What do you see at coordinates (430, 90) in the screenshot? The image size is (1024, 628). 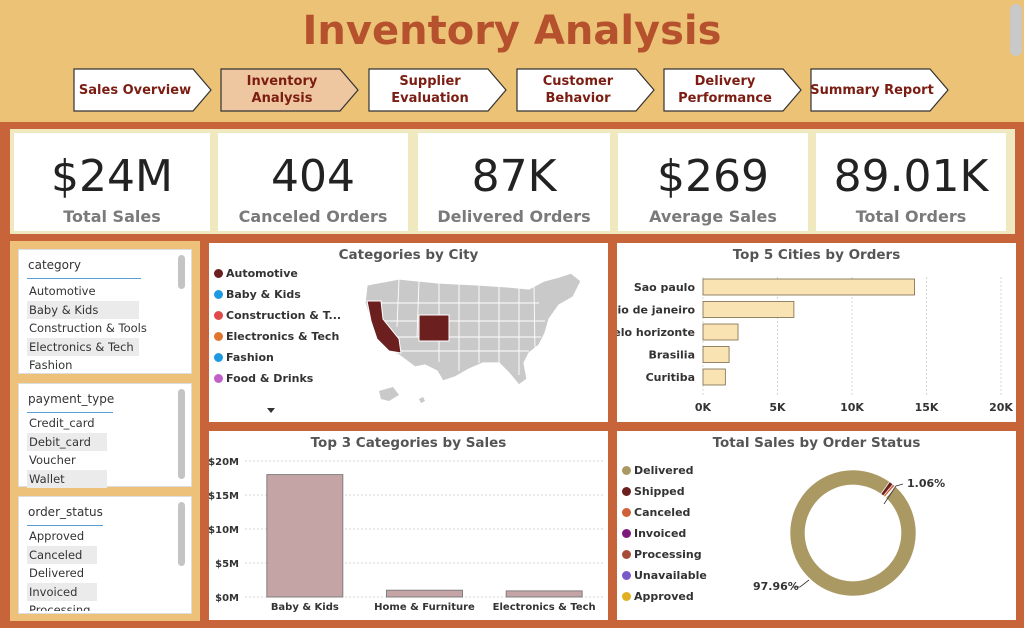 I see `nav-tab-label: Supplier Evaluation` at bounding box center [430, 90].